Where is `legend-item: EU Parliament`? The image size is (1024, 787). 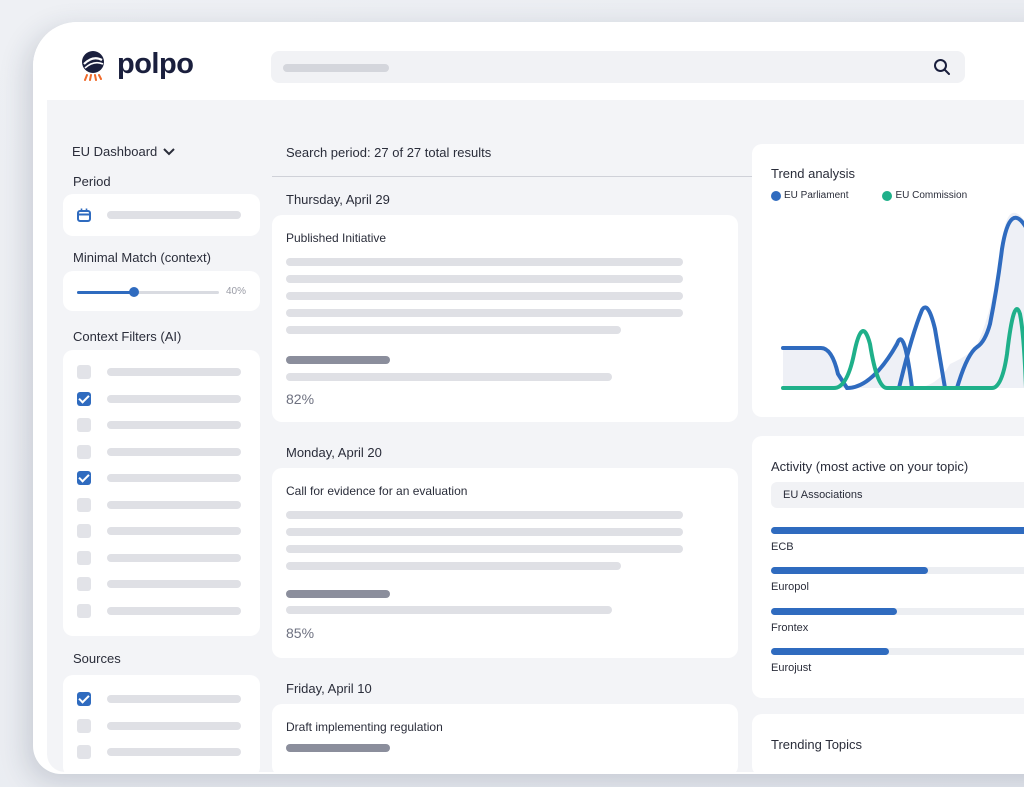 legend-item: EU Parliament is located at coordinates (809, 195).